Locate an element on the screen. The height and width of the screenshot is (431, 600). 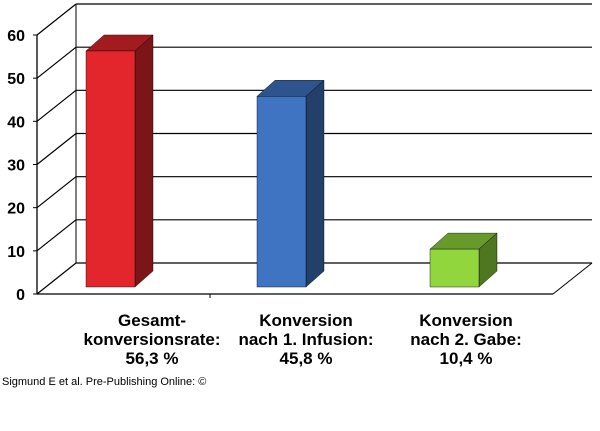
y-tick-label: 0 is located at coordinates (20, 295).